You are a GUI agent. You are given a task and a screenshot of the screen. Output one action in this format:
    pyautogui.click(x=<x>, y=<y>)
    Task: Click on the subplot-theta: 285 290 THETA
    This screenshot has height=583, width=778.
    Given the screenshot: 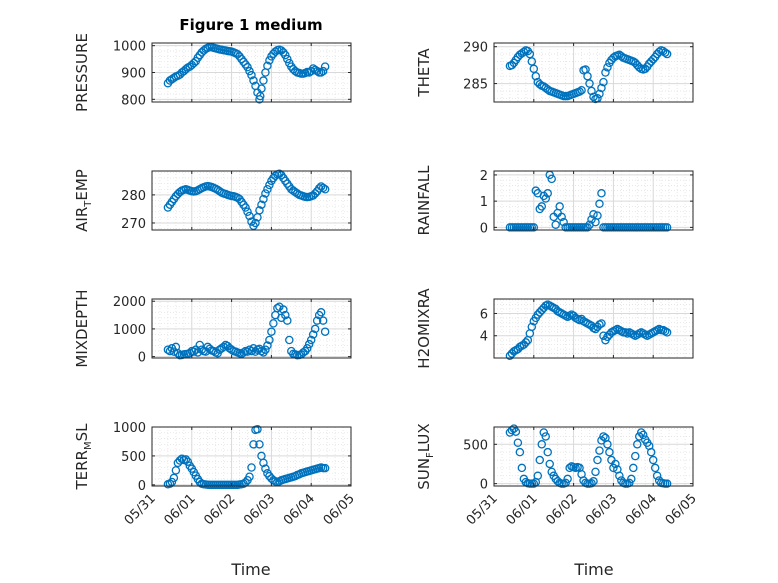 What is the action you would take?
    pyautogui.click(x=554, y=72)
    